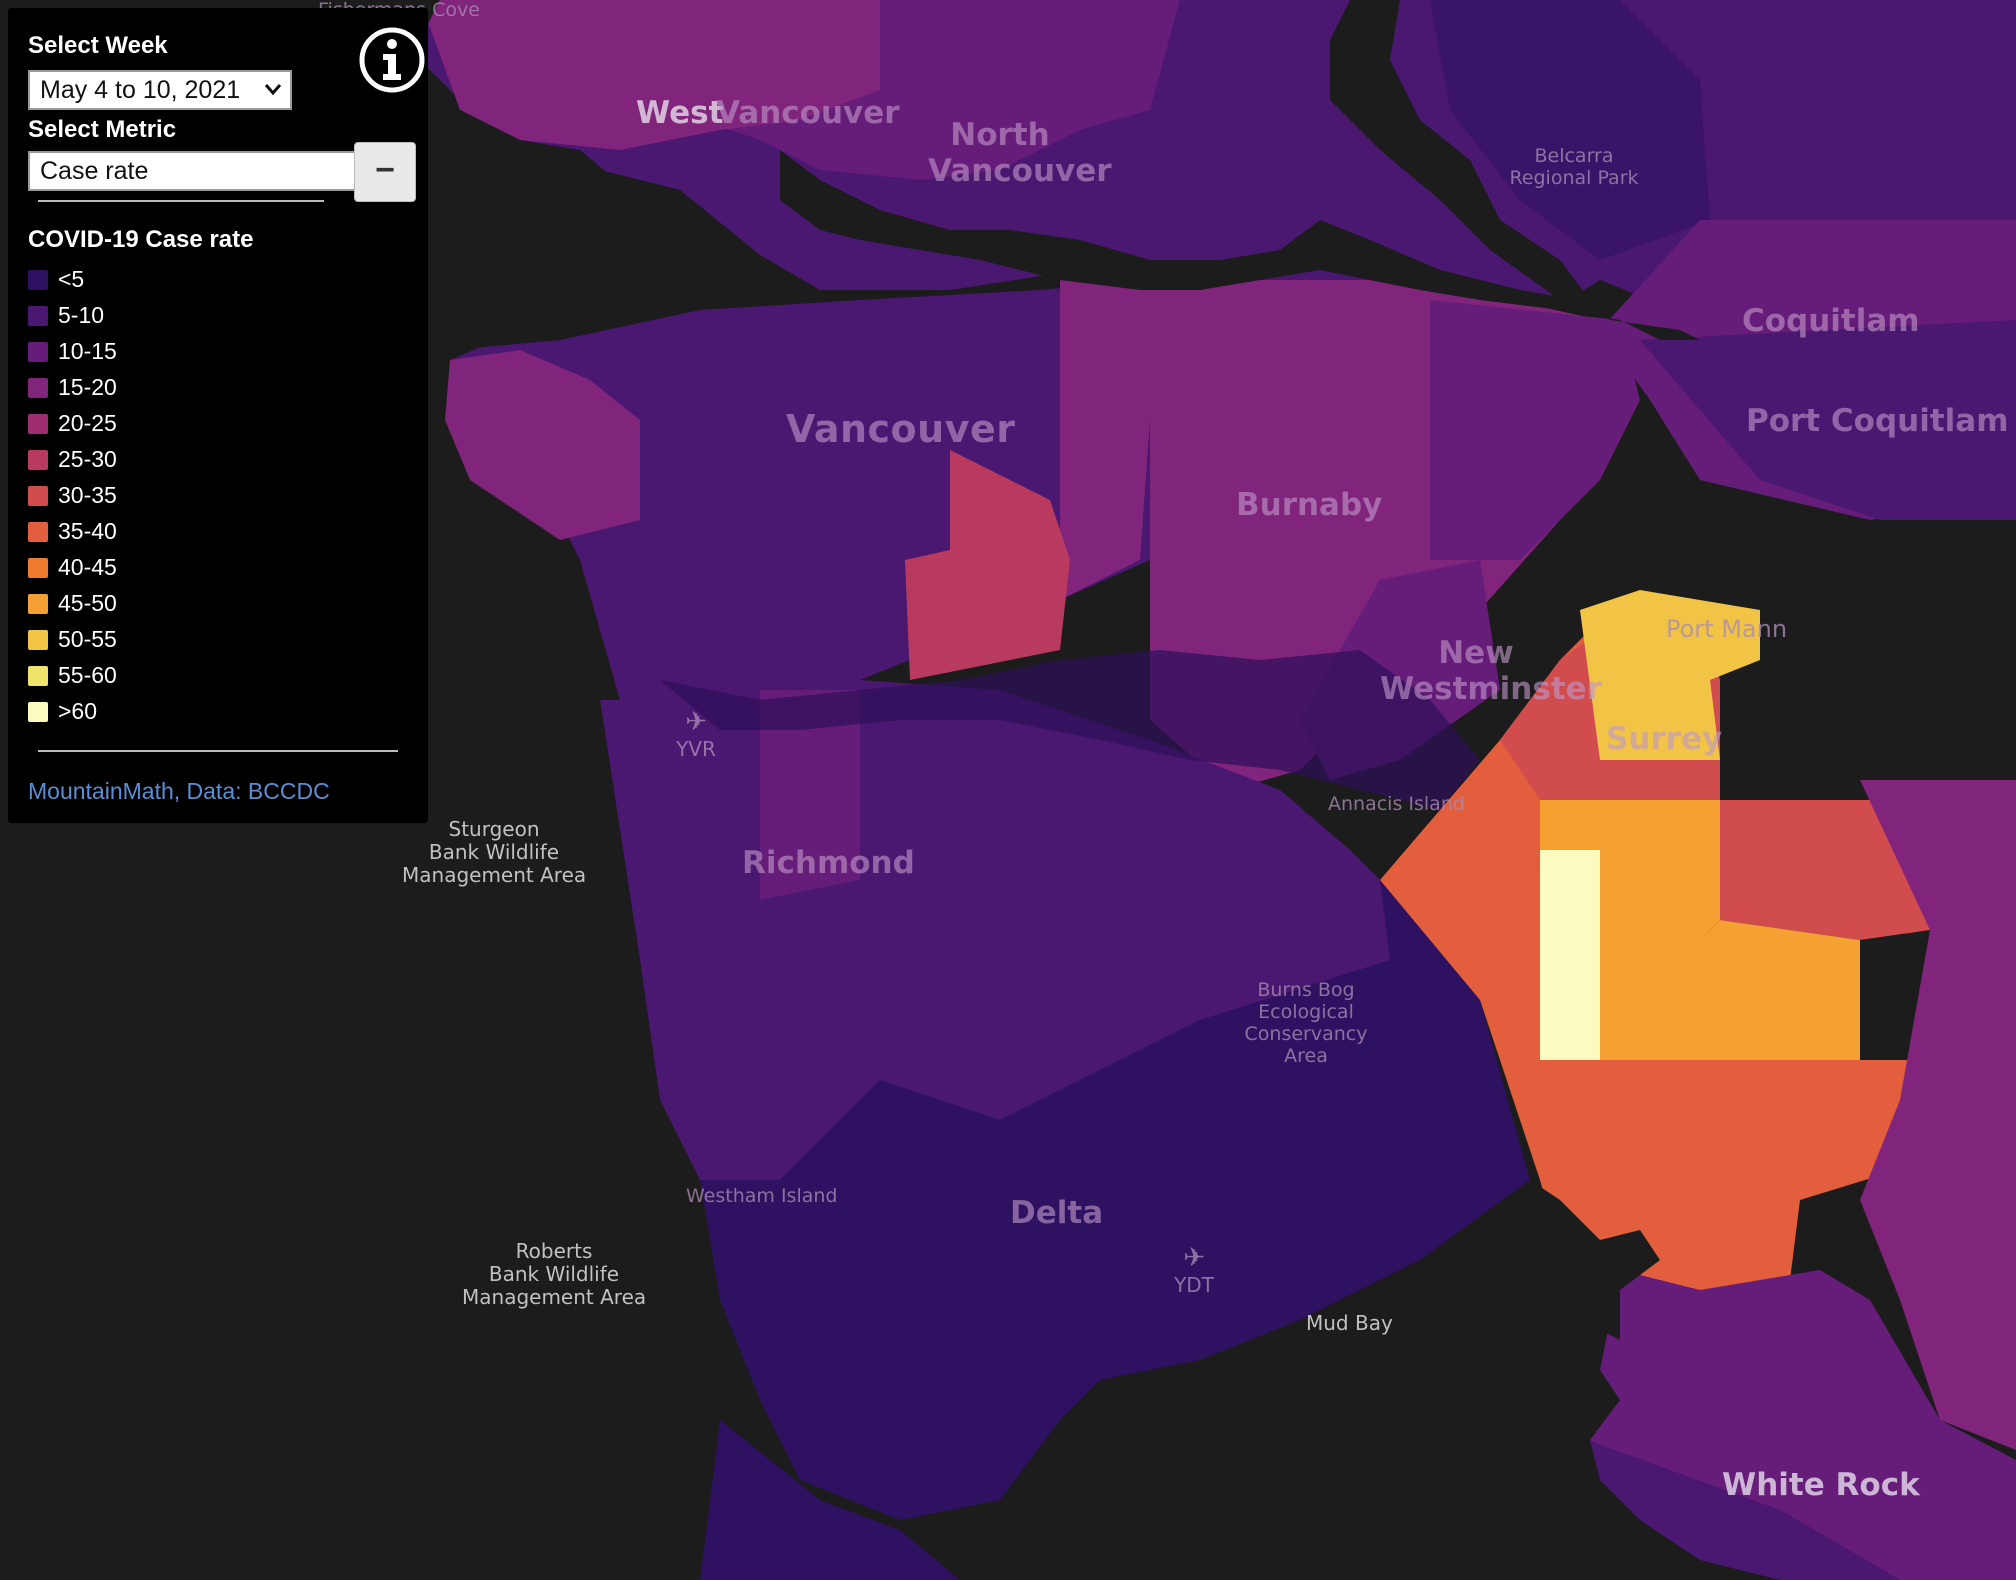 The image size is (2016, 1580). Describe the element at coordinates (680, 113) in the screenshot. I see `label-west-vancouver-a: West` at that location.